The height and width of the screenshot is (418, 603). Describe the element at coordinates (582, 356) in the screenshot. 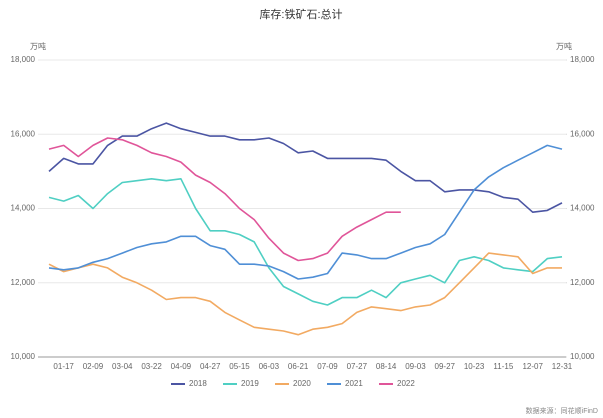

I see `y2-tick-label: 10,000` at that location.